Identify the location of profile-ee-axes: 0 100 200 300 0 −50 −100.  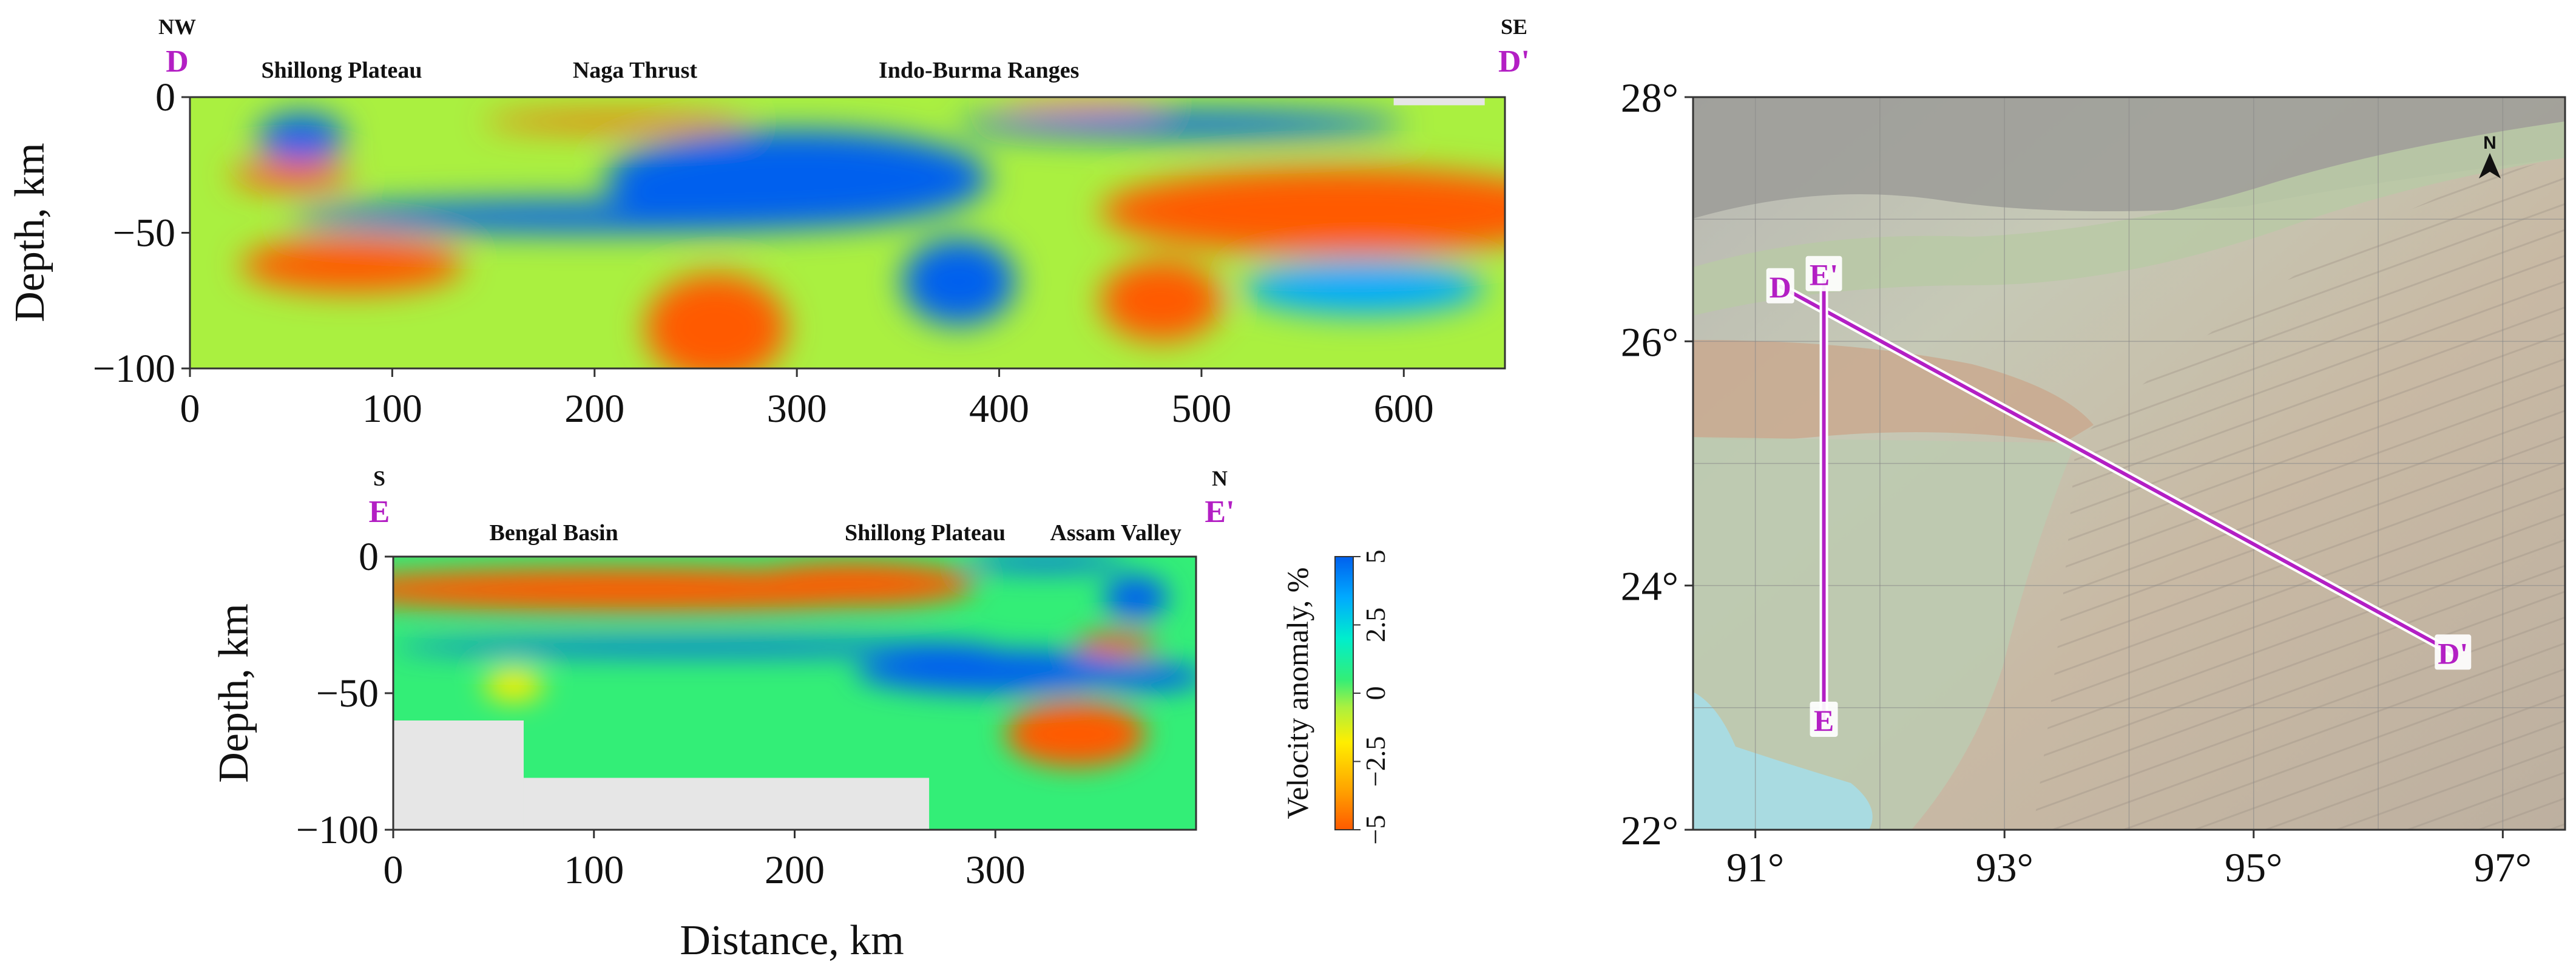
(661, 713).